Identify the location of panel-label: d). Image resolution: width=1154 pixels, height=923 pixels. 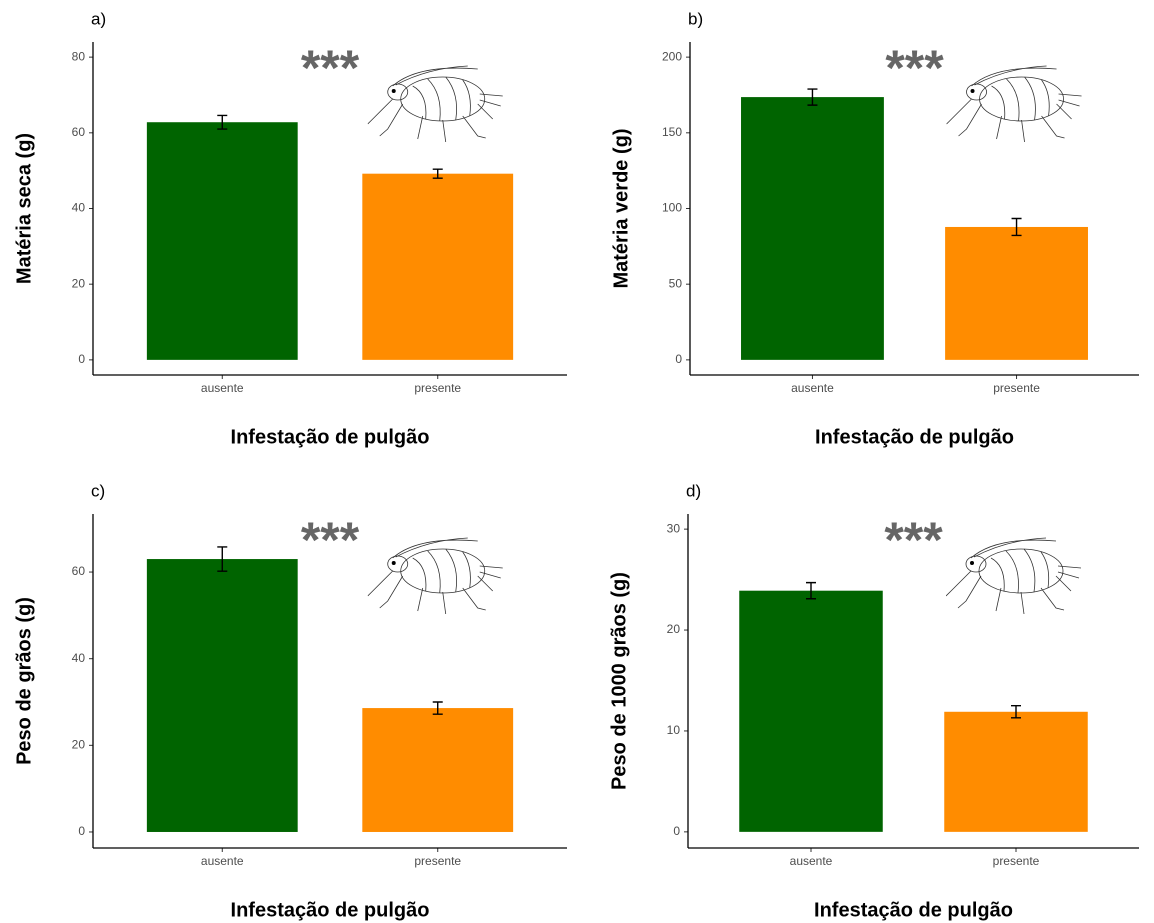
(693, 490).